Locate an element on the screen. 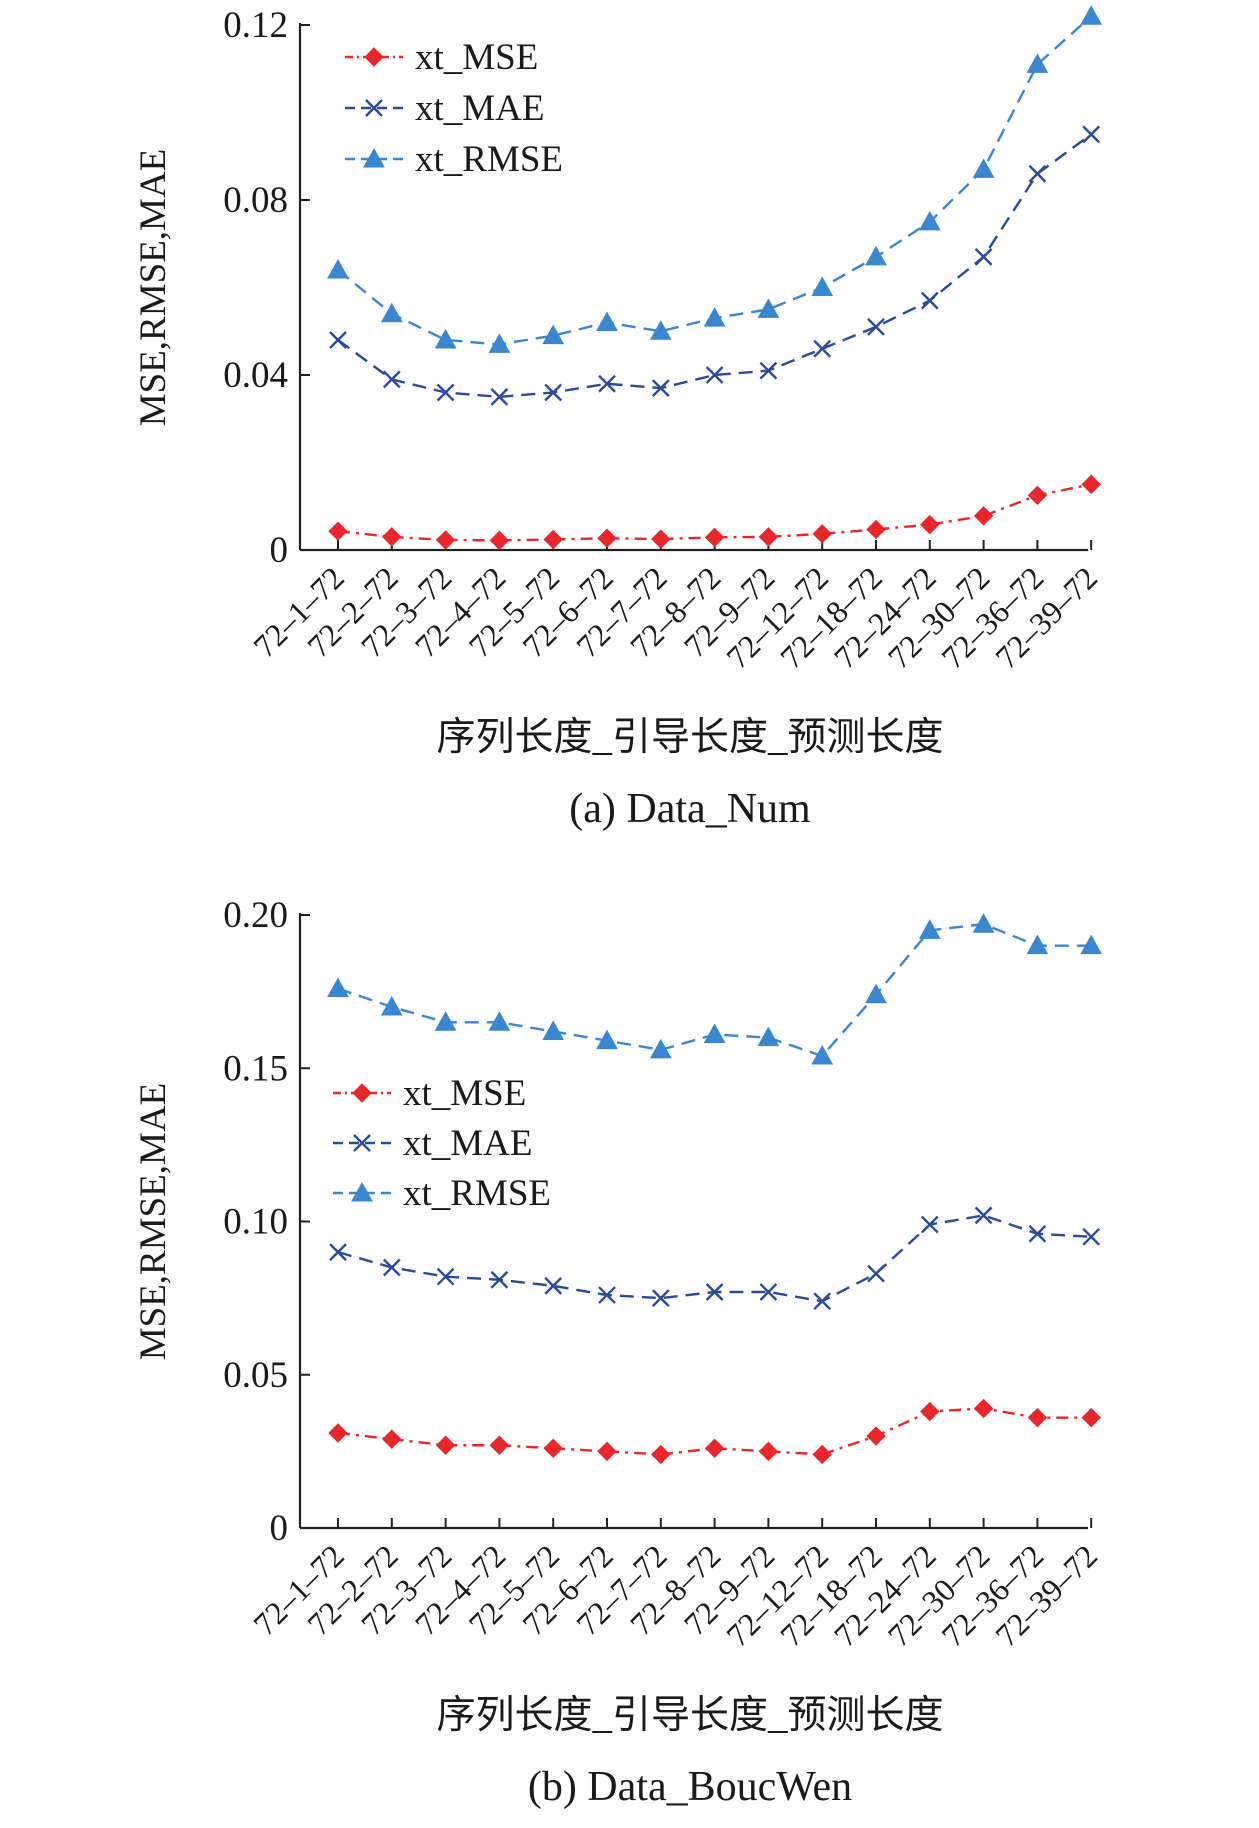  legend-entry-xt_MAE: xt_MAE is located at coordinates (433, 1143).